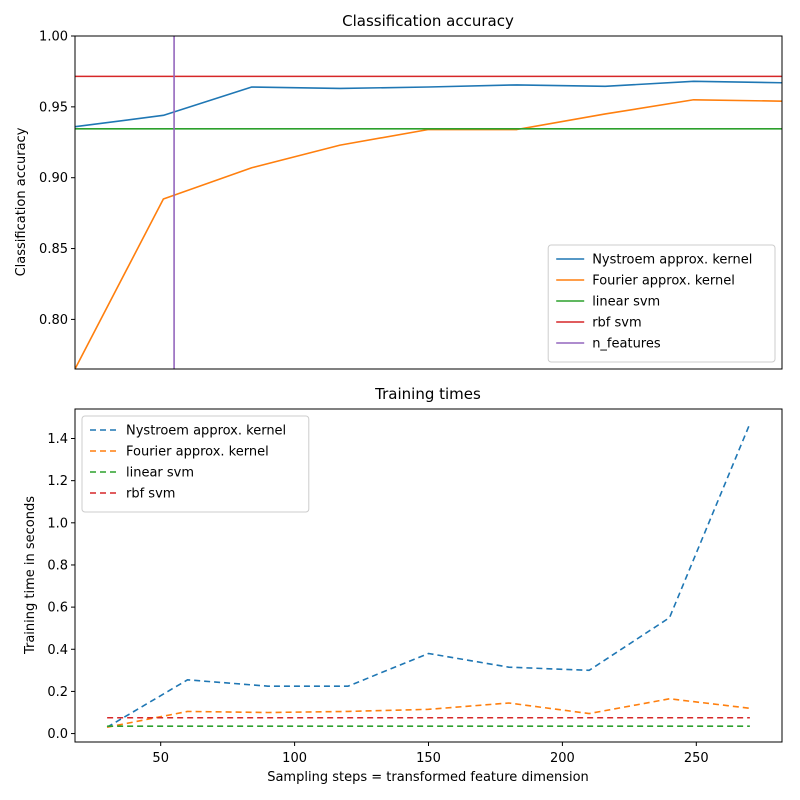 This screenshot has width=800, height=800. What do you see at coordinates (427, 394) in the screenshot?
I see `training-times-title: Training times` at bounding box center [427, 394].